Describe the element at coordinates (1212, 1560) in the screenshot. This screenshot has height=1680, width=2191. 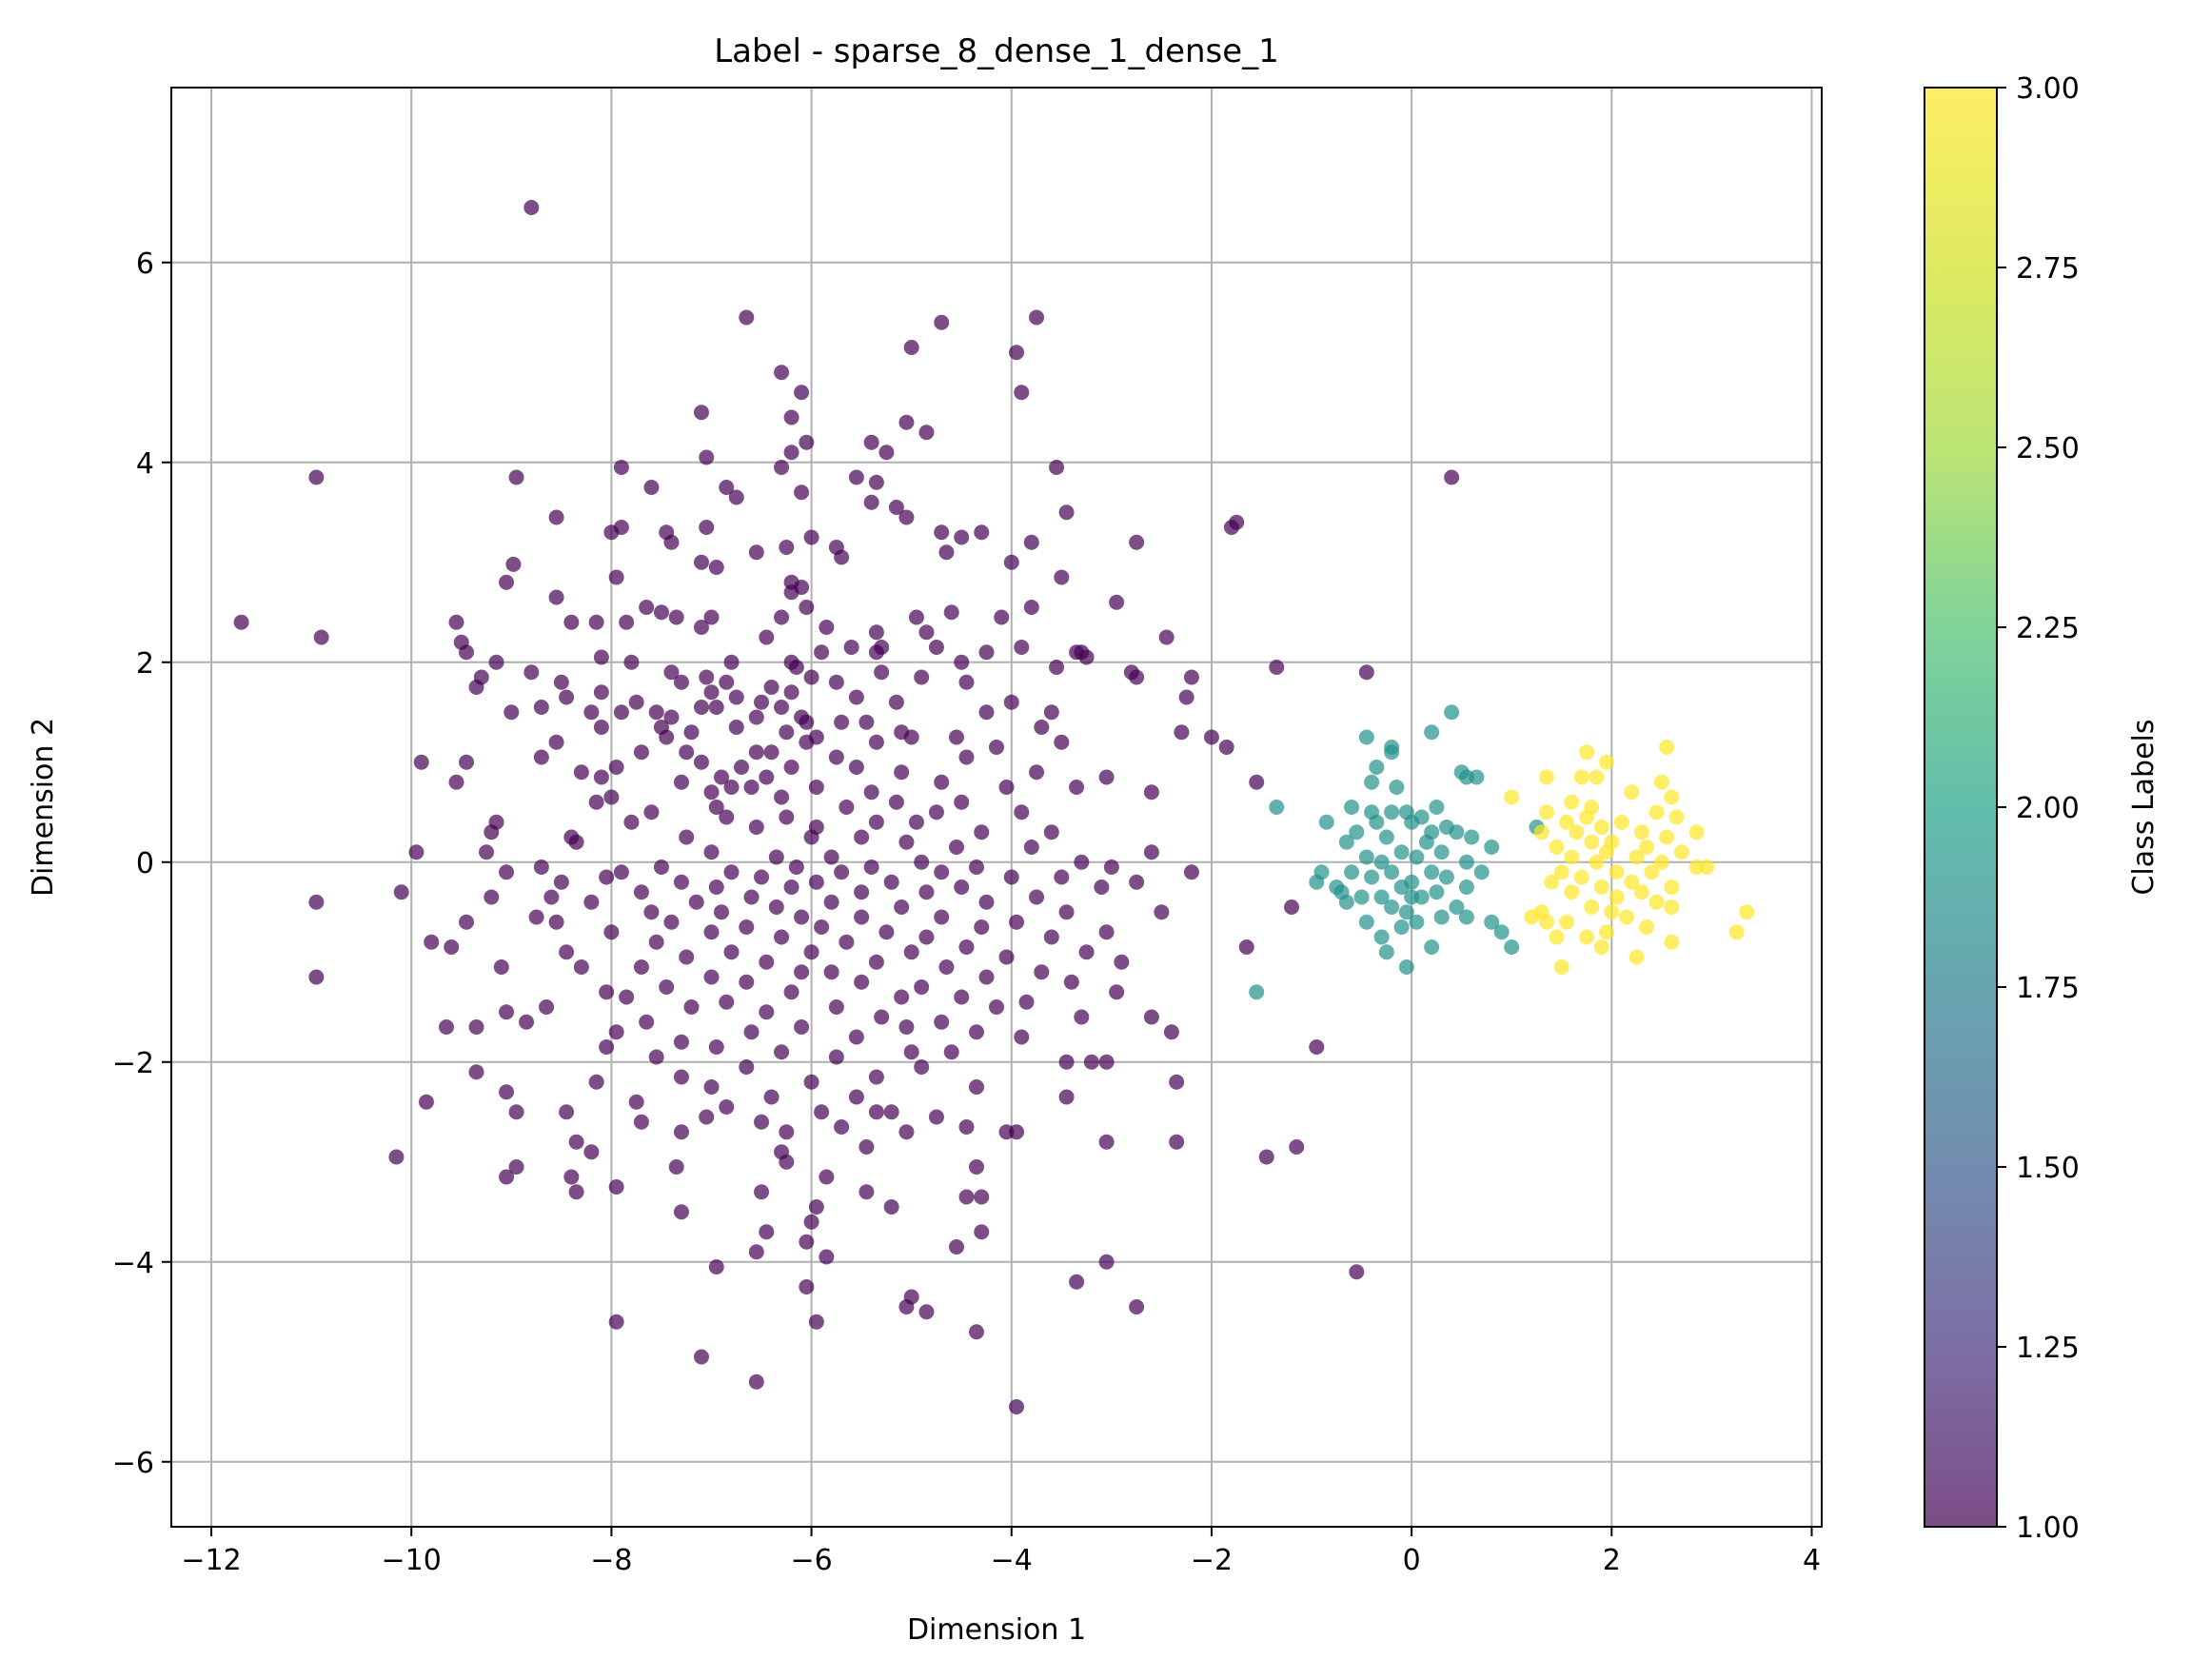
I see `x-tick-label: −2` at that location.